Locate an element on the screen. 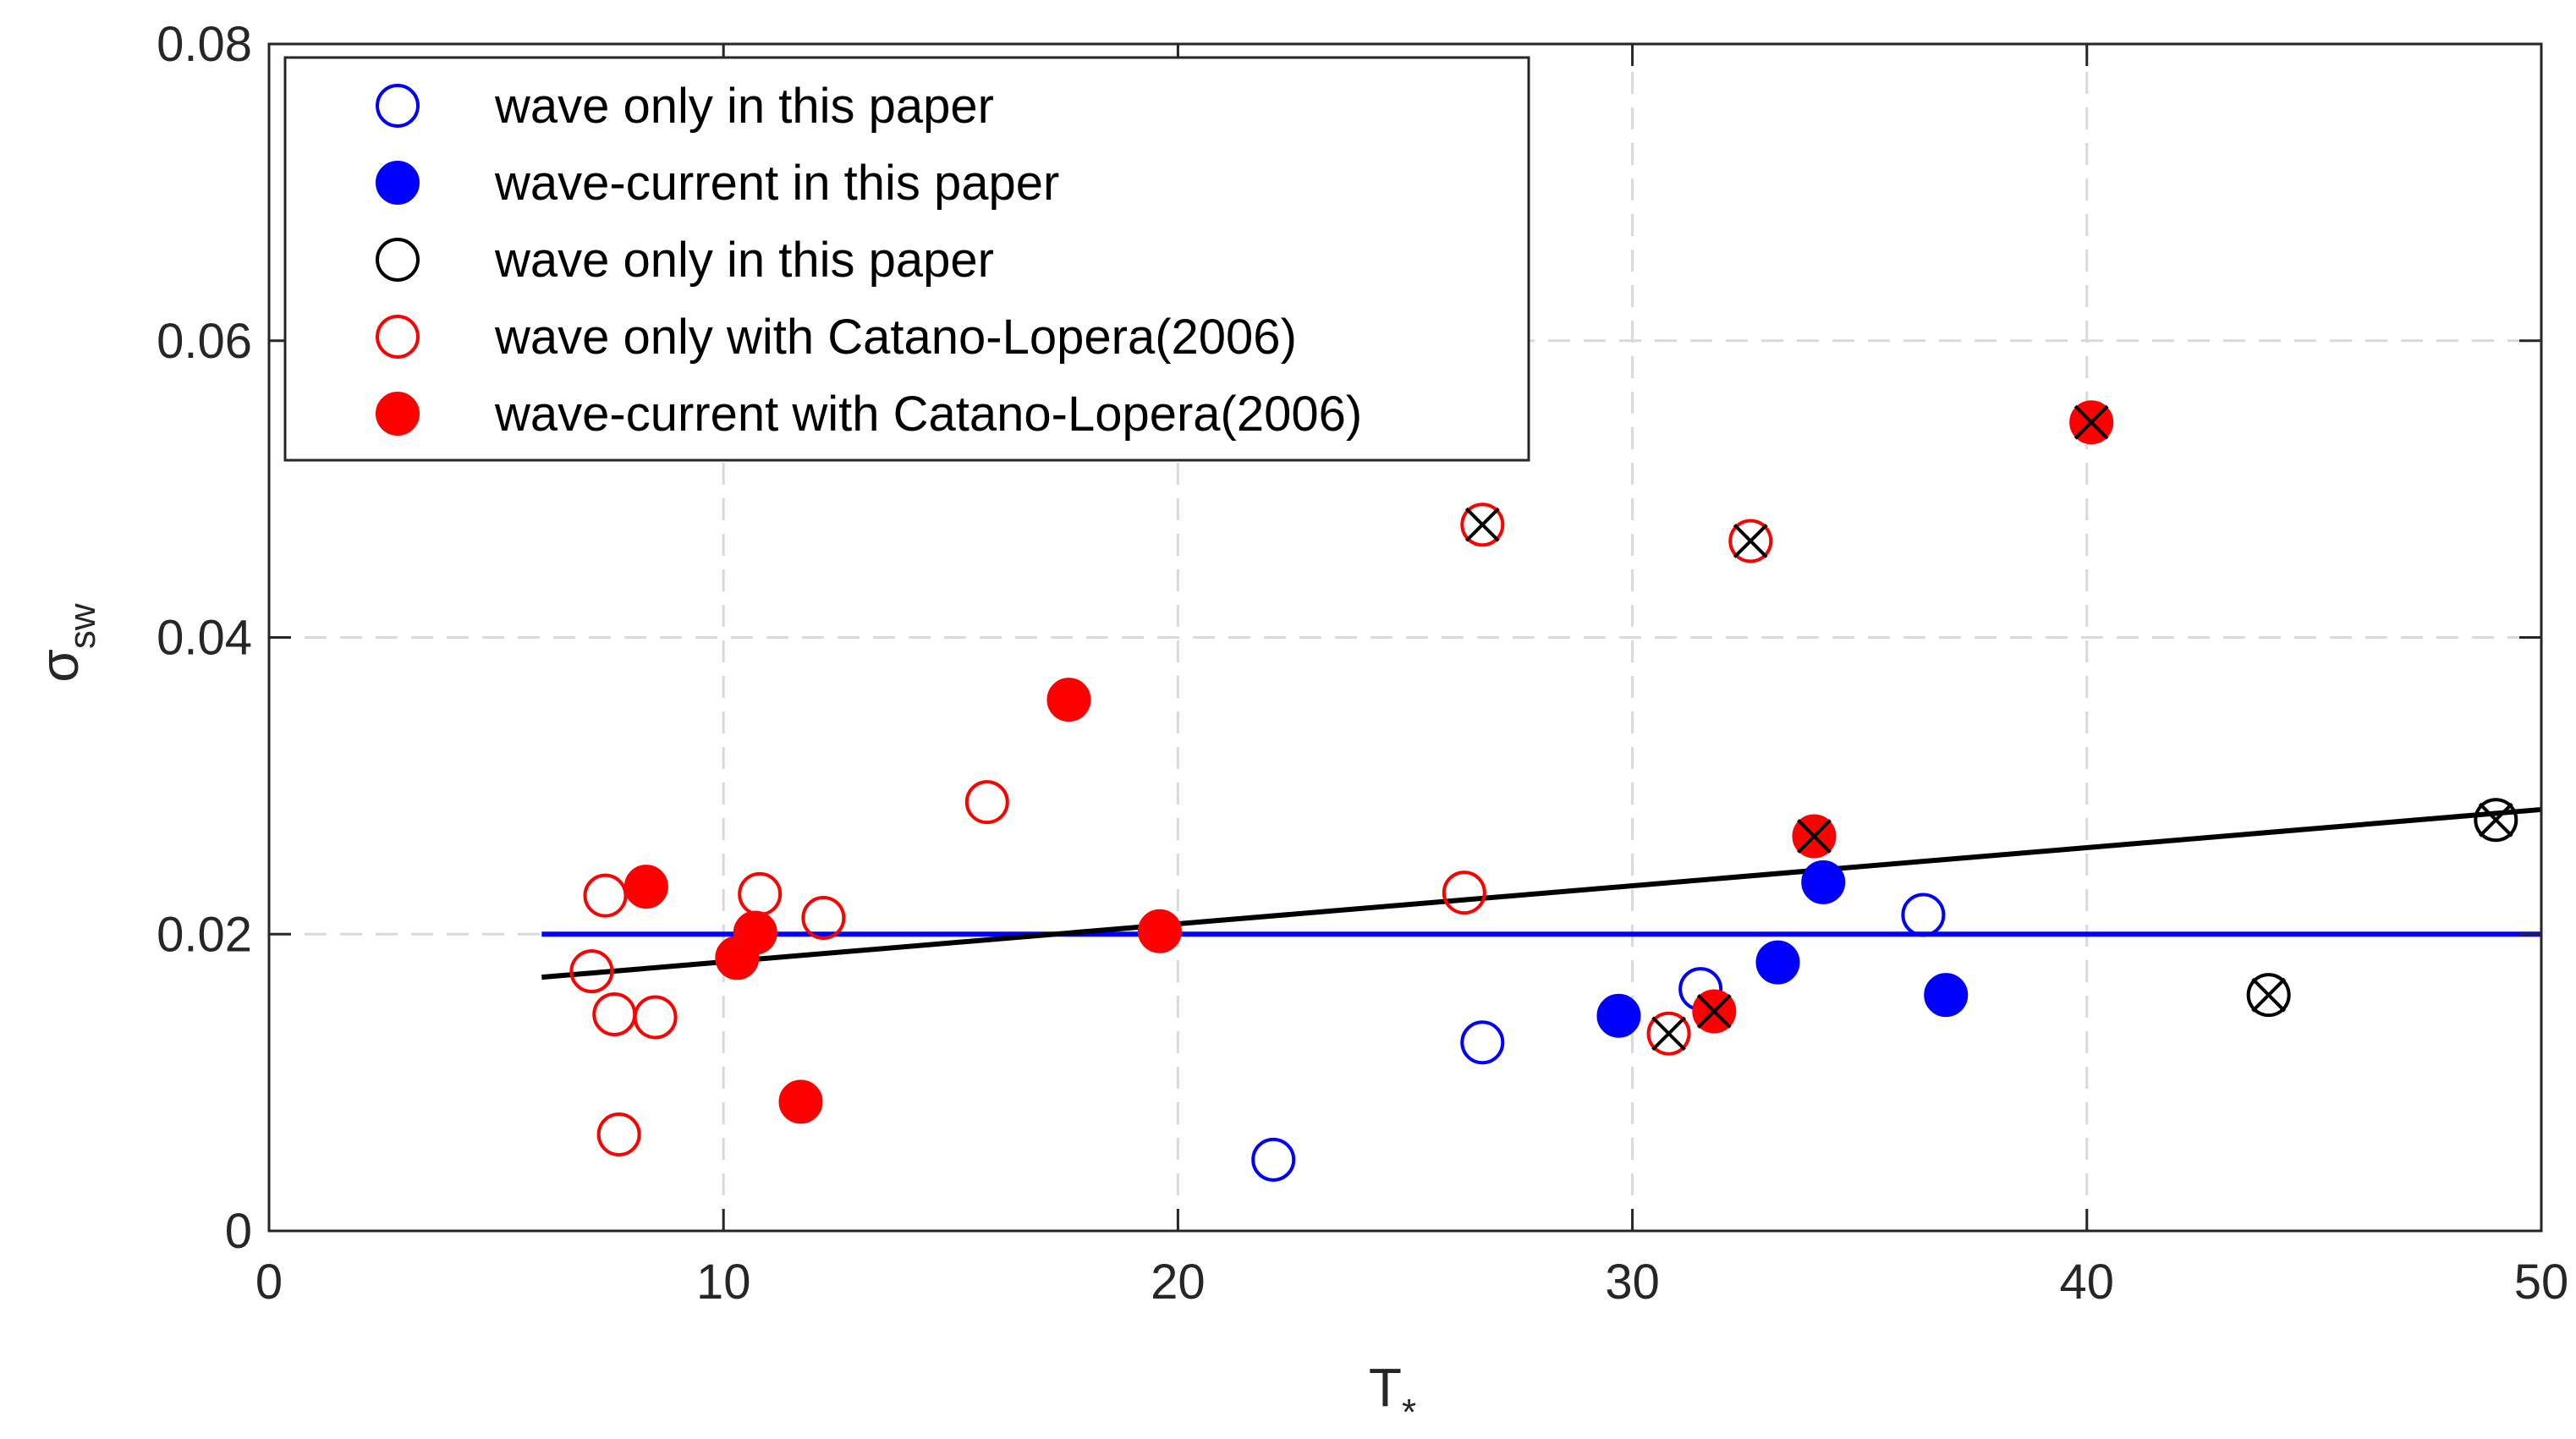  y-axis-label: σsw is located at coordinates (66, 643).